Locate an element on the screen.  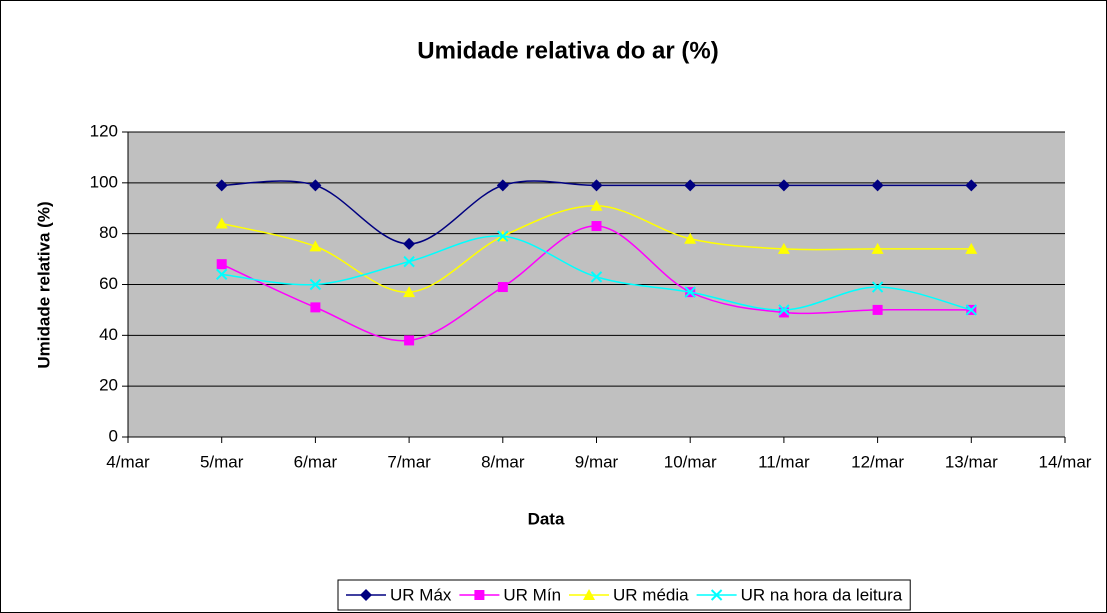
x-tick-label: 12/mar is located at coordinates (877, 461).